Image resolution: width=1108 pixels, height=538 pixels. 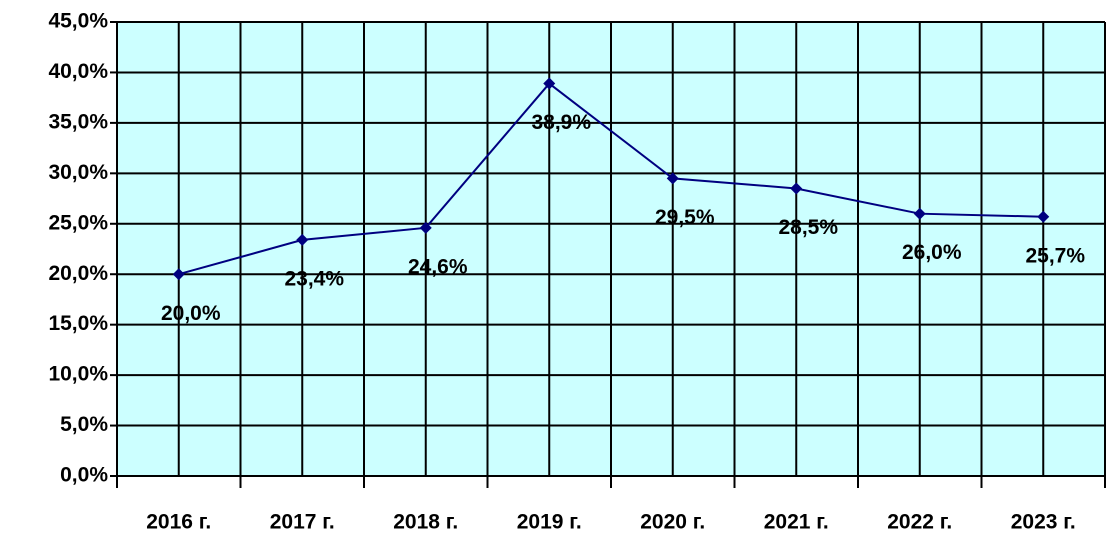 What do you see at coordinates (78, 71) in the screenshot?
I see `y-tick-label: 40,0%` at bounding box center [78, 71].